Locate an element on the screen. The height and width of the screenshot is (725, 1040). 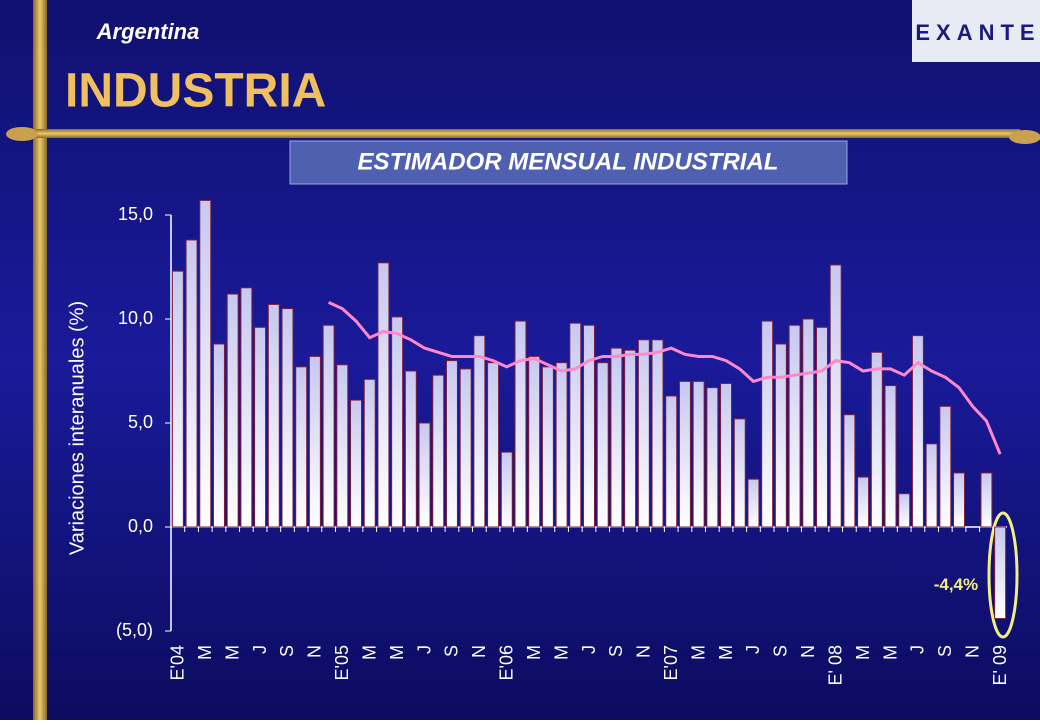
y-tick-label: (5,0) is located at coordinates (134, 630).